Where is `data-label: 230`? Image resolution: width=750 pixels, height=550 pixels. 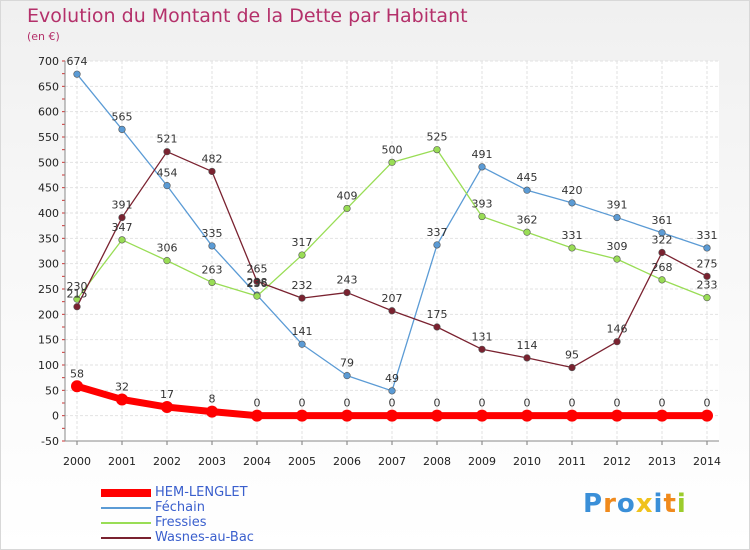 data-label: 230 is located at coordinates (77, 286).